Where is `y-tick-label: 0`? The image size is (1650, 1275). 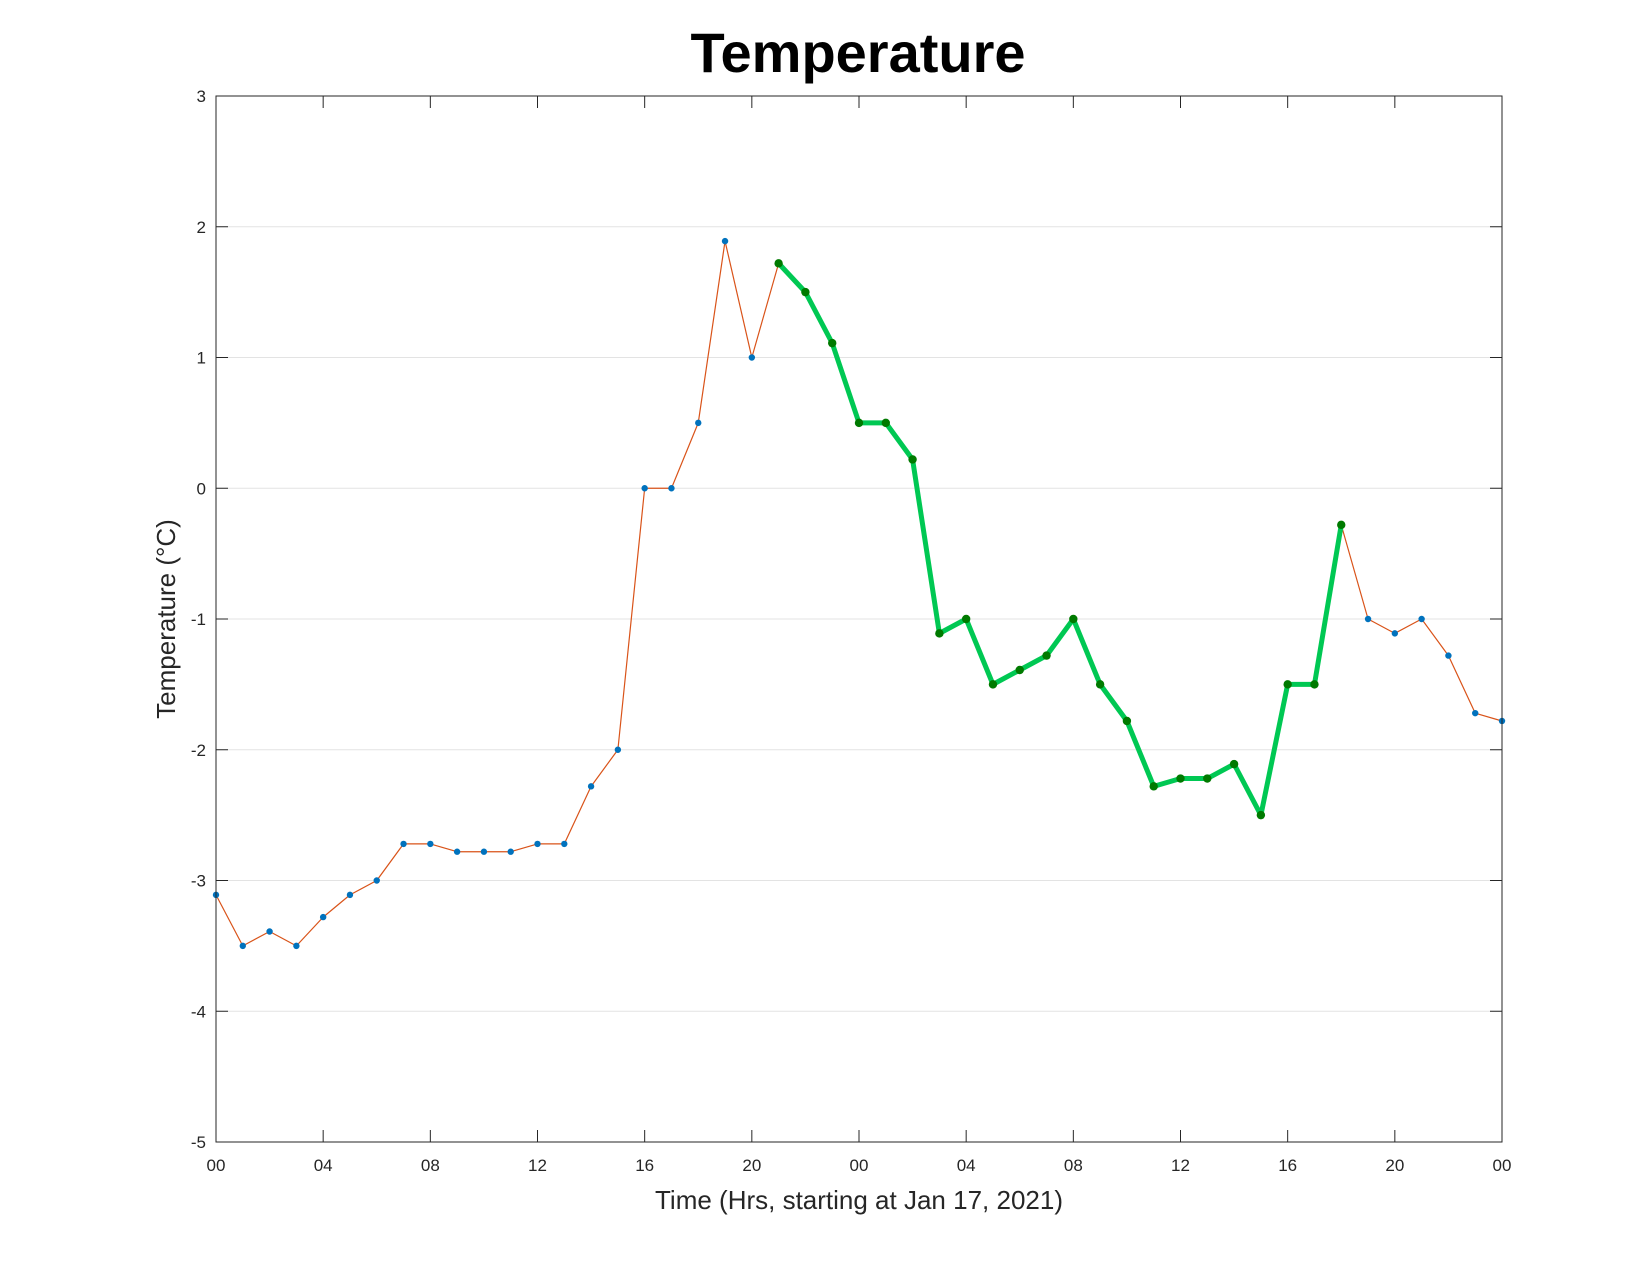
y-tick-label: 0 is located at coordinates (201, 488).